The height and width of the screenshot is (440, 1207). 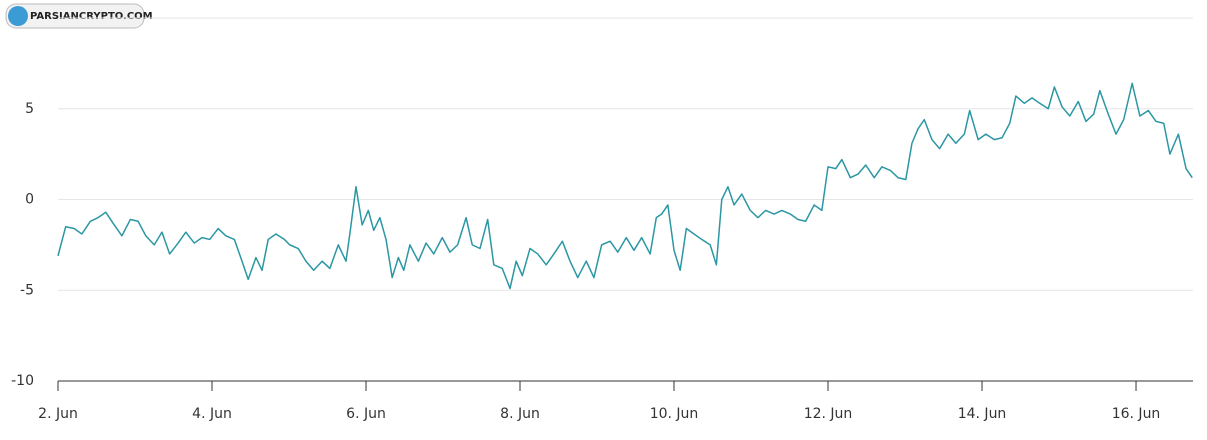 I want to click on logo-badge, so click(x=75, y=16).